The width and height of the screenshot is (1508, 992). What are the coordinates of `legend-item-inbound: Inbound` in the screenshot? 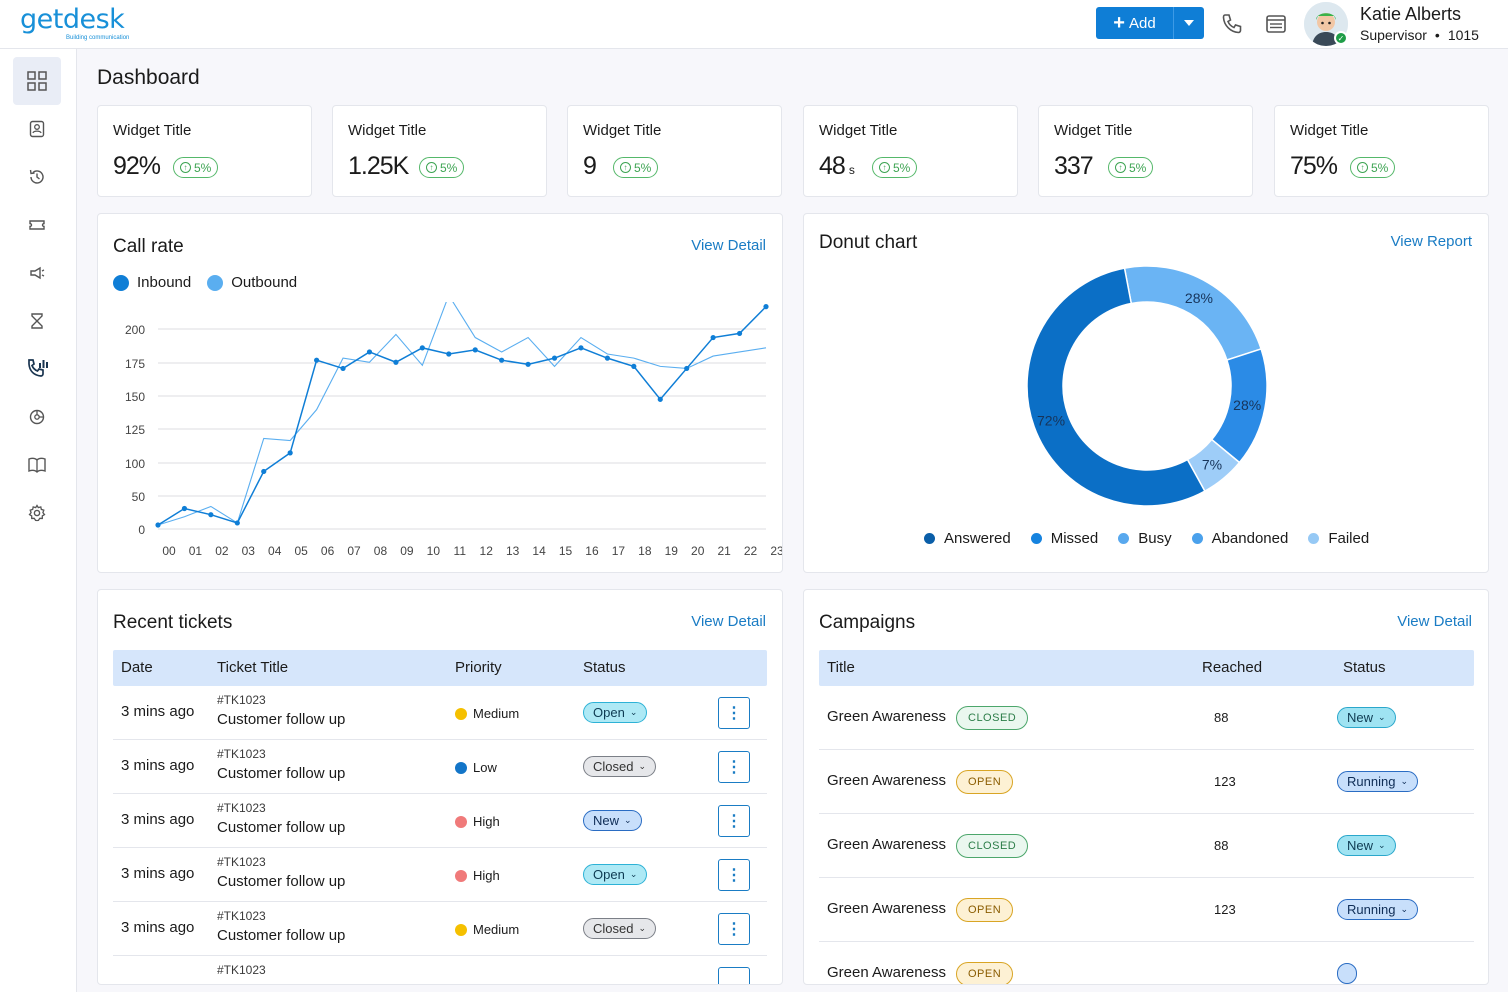 It's located at (152, 282).